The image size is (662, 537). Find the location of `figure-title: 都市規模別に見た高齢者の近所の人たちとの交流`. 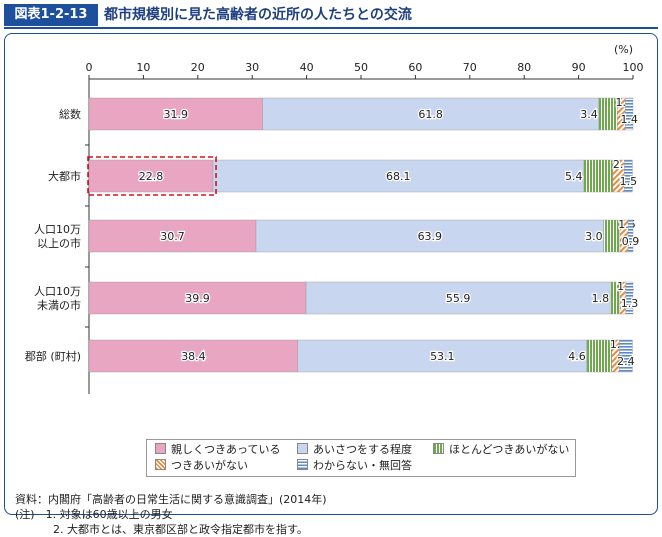

figure-title: 都市規模別に見た高齢者の近所の人たちとの交流 is located at coordinates (258, 15).